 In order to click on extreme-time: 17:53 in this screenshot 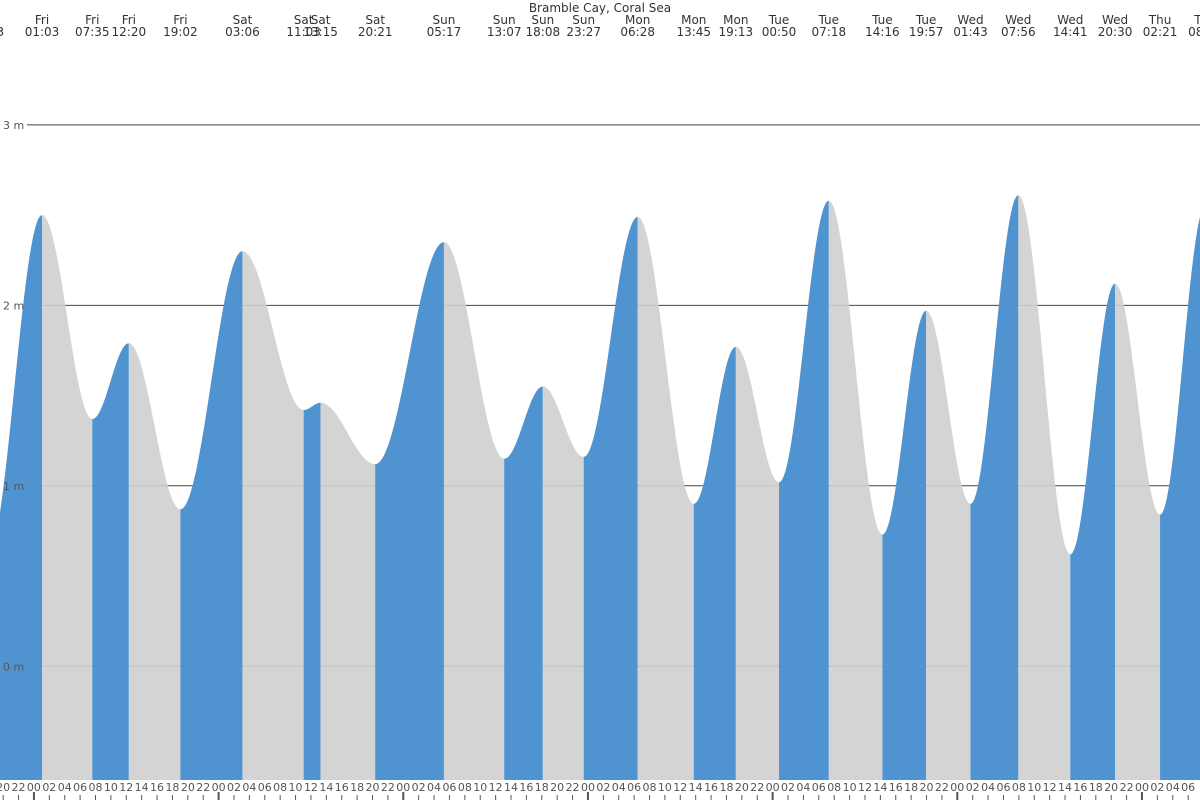, I will do `click(2, 32)`.